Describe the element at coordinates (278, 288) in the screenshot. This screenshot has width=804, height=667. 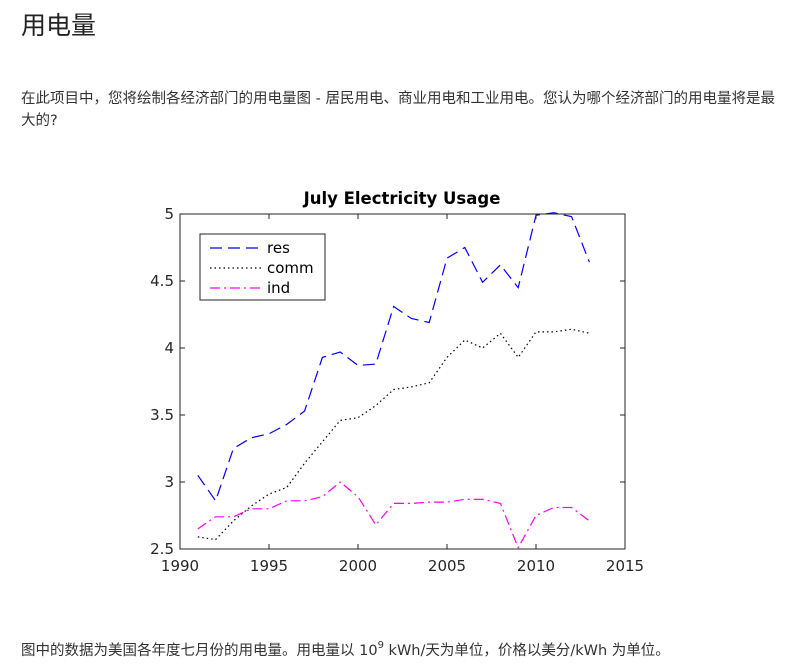
I see `legend-label-ind: ind` at that location.